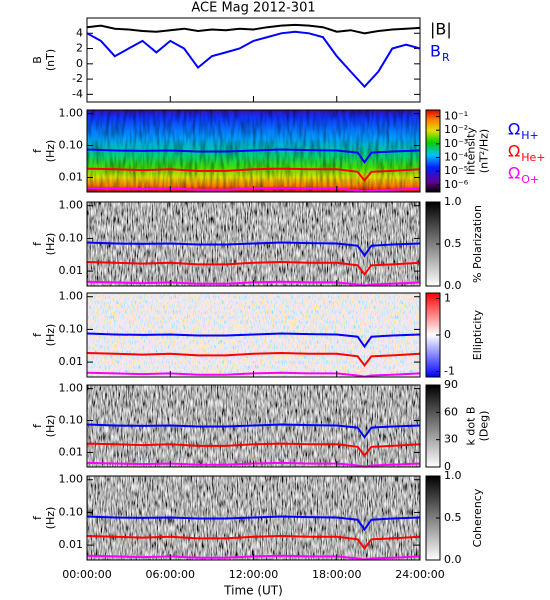  What do you see at coordinates (477, 334) in the screenshot?
I see `colorbar-label: Ellipticity` at bounding box center [477, 334].